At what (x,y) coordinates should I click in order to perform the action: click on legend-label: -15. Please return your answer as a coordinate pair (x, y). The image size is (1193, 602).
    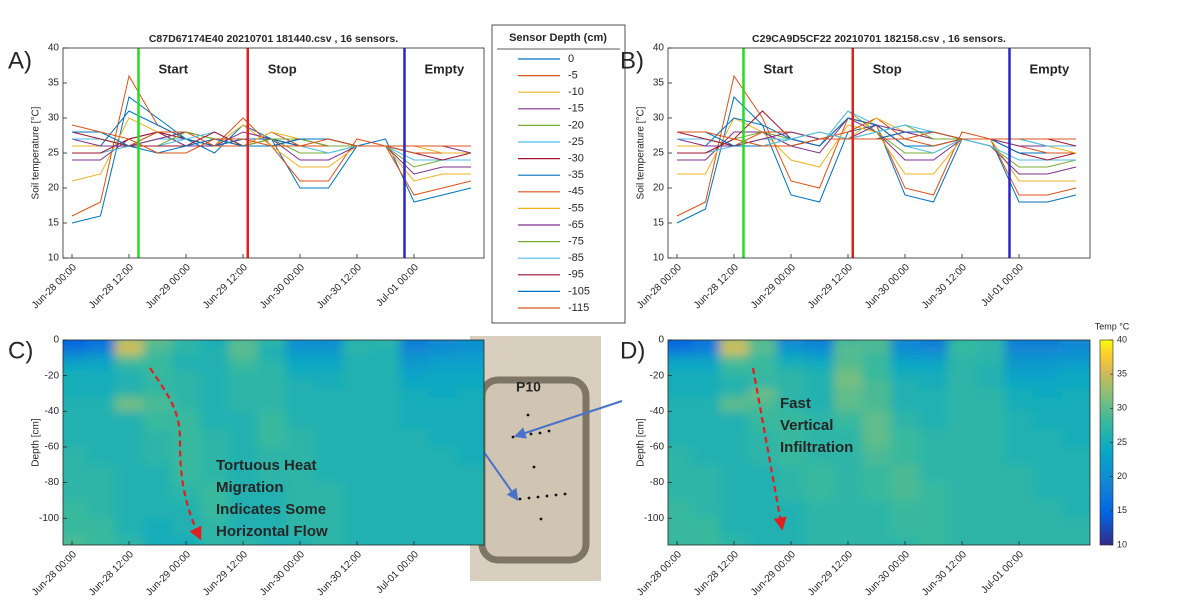
    Looking at the image, I should click on (576, 109).